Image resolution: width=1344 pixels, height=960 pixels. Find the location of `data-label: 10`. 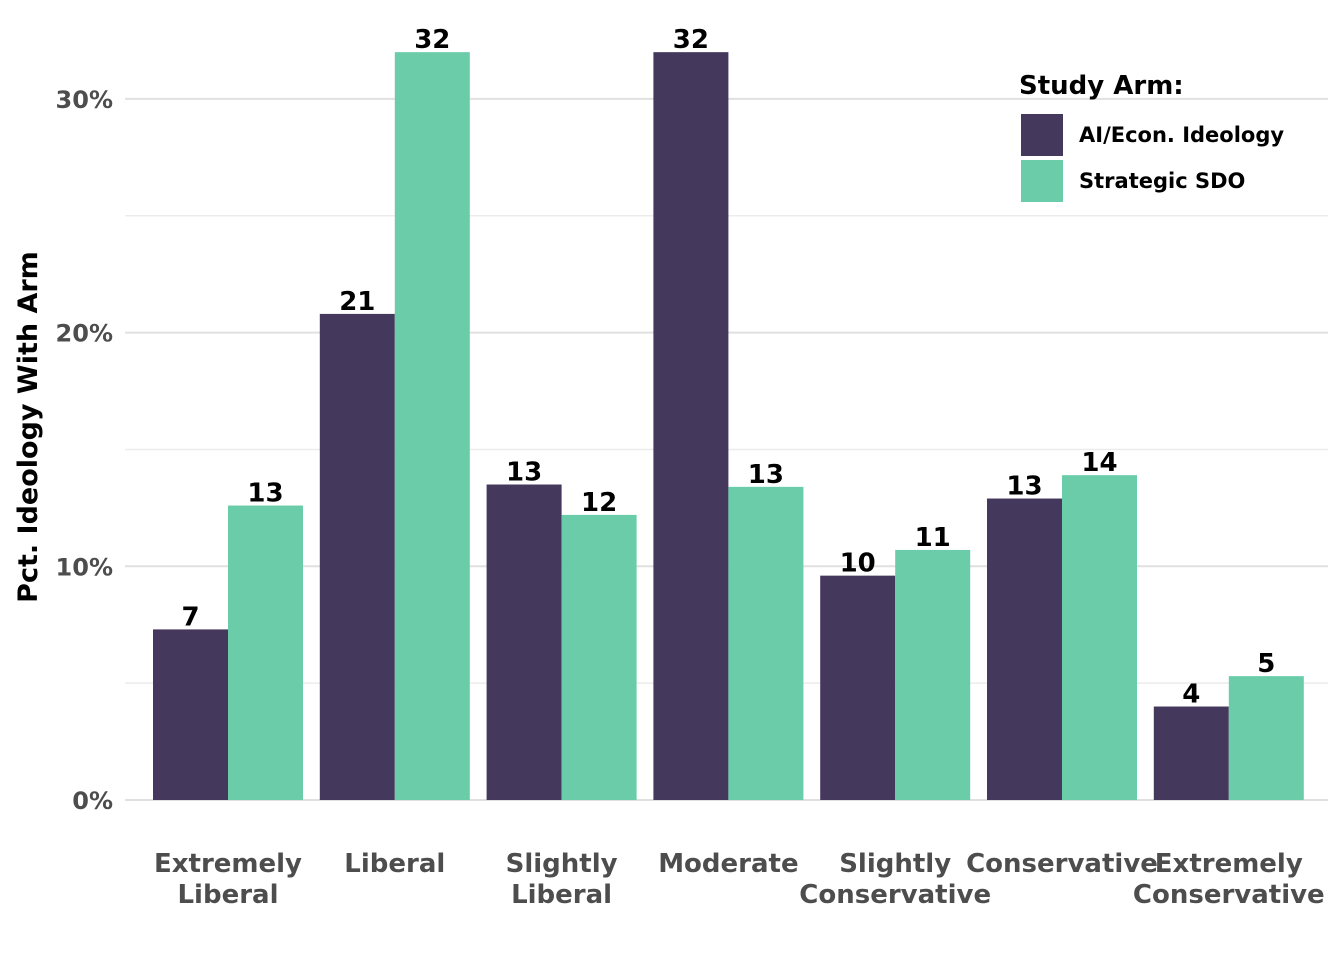

data-label: 10 is located at coordinates (858, 564).